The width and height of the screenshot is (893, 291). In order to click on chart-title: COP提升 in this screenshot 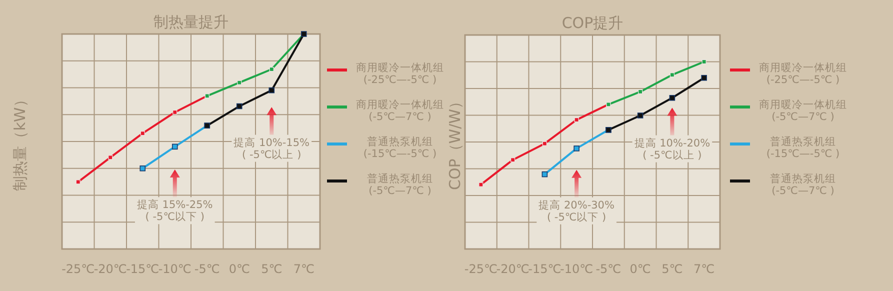, I will do `click(593, 23)`.